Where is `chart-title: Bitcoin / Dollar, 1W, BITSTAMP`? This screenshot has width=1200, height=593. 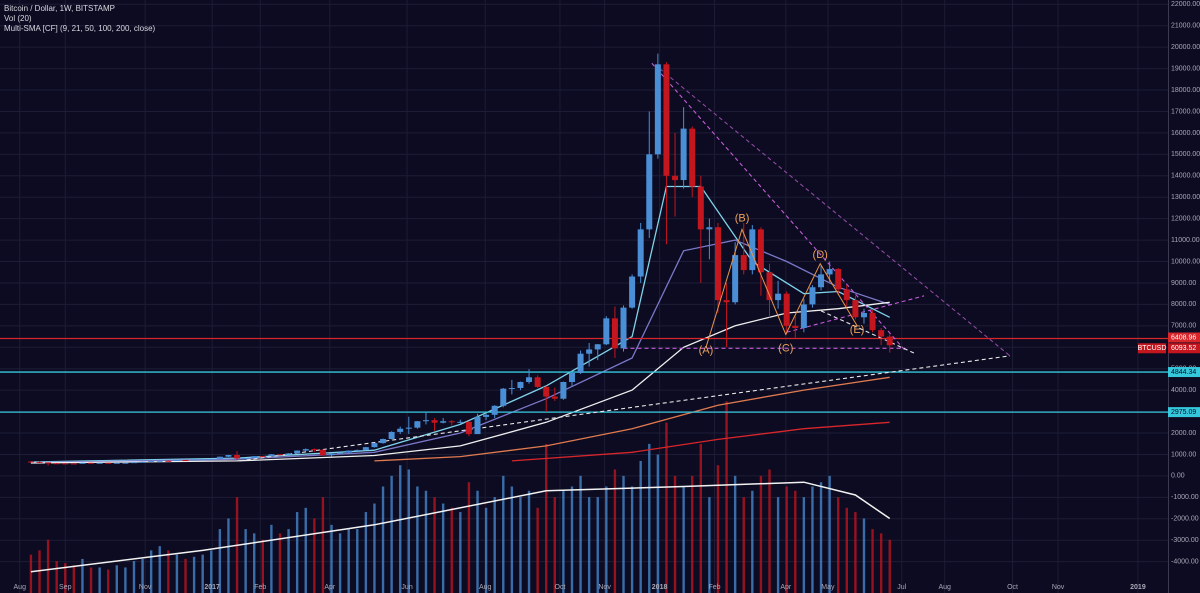
chart-title: Bitcoin / Dollar, 1W, BITSTAMP is located at coordinates (59, 8).